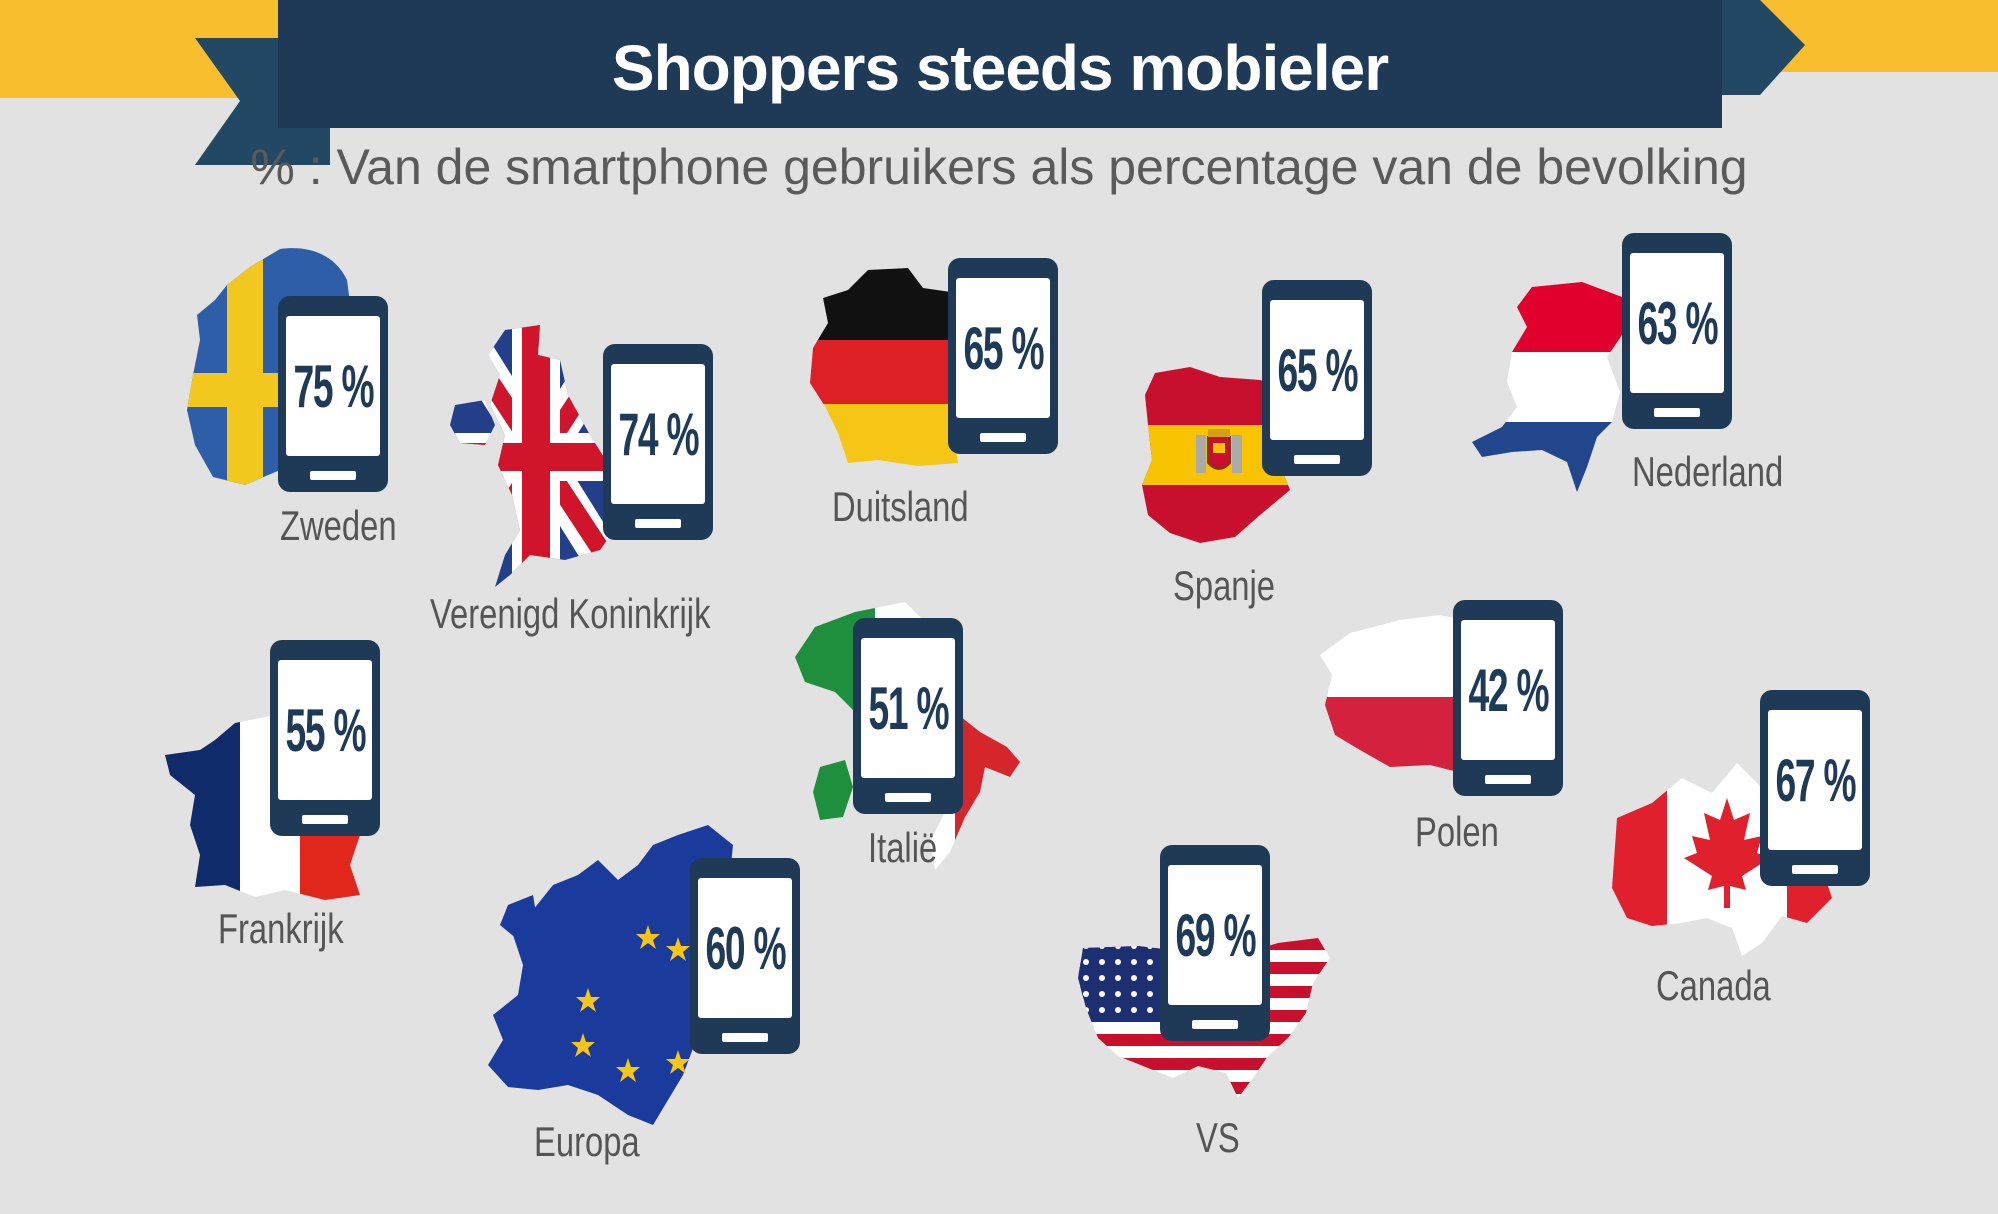 The height and width of the screenshot is (1214, 1998). I want to click on phone-icon: 51 %, so click(908, 716).